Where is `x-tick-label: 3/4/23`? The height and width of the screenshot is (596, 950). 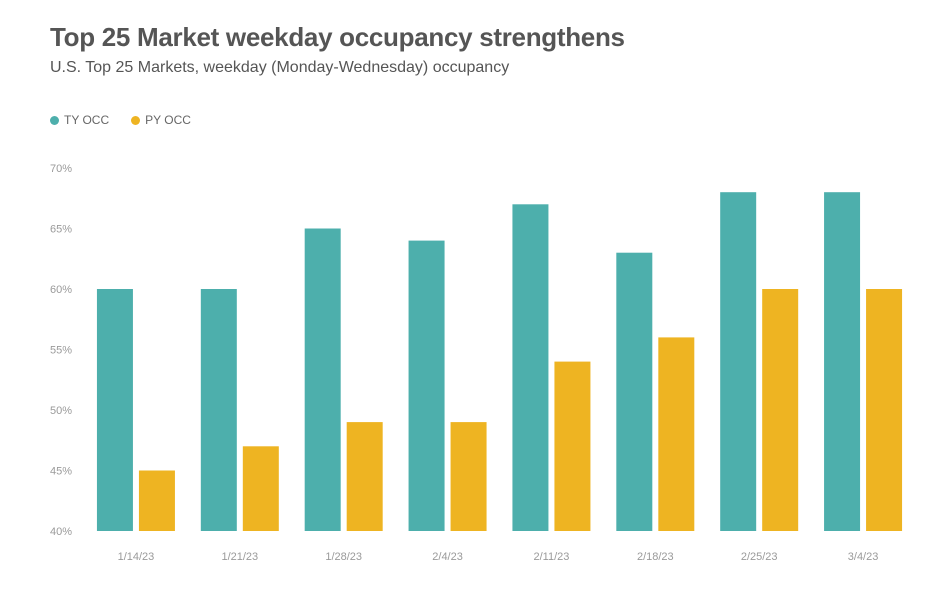
x-tick-label: 3/4/23 is located at coordinates (863, 557).